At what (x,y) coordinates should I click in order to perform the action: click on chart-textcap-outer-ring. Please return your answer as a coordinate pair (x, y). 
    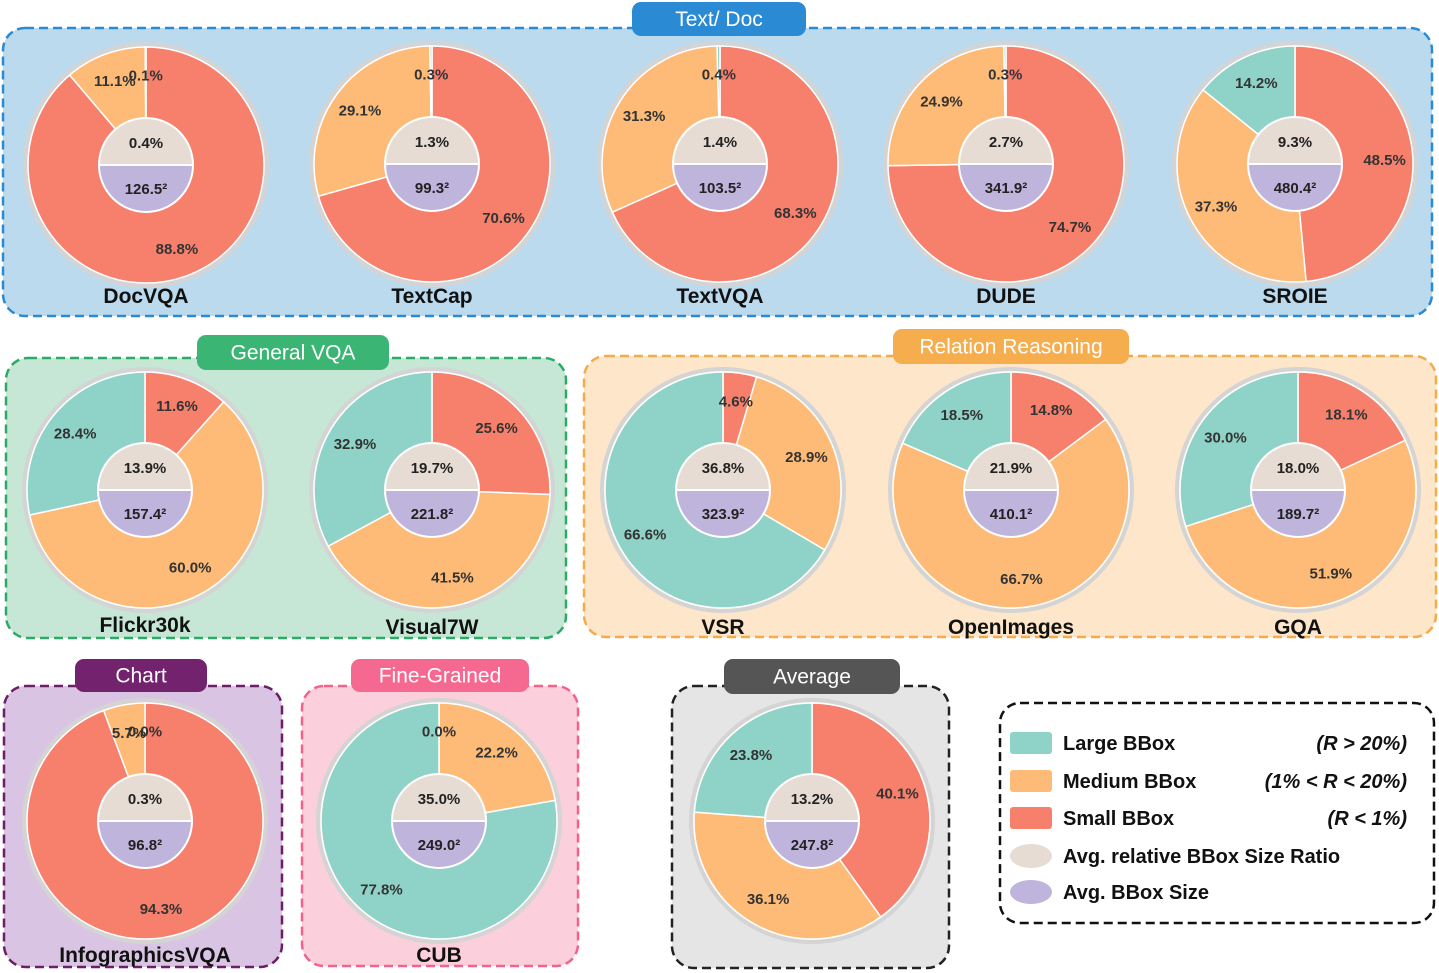
    Looking at the image, I should click on (432, 164).